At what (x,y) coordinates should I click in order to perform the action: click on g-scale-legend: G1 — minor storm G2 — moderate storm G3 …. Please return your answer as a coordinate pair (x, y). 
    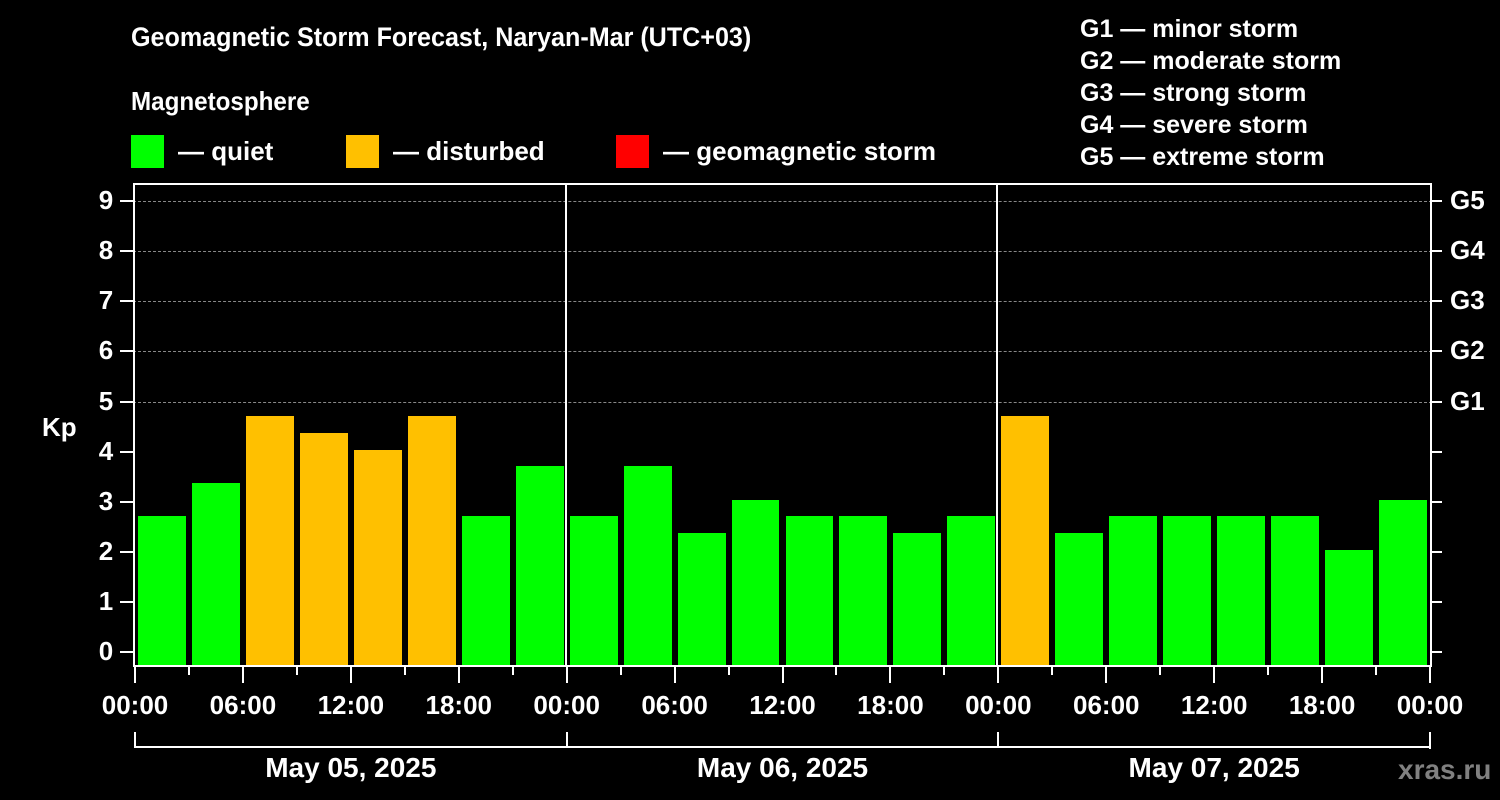
    Looking at the image, I should click on (1210, 93).